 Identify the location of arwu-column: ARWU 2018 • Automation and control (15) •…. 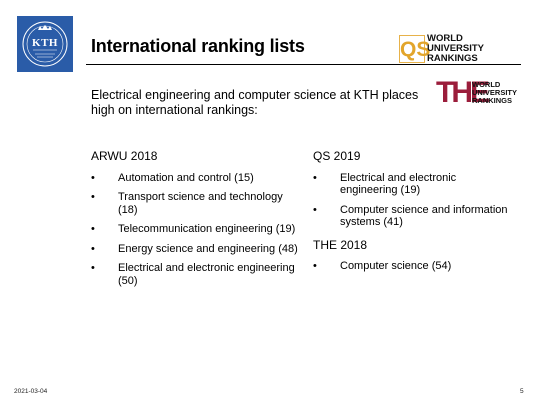
(196, 222).